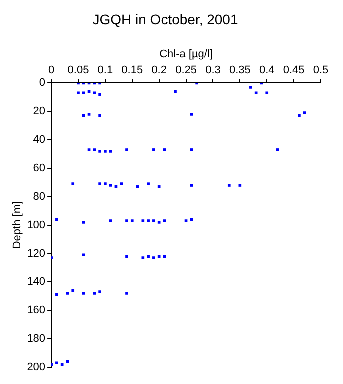  What do you see at coordinates (39, 168) in the screenshot?
I see `y-tick-label: 60` at bounding box center [39, 168].